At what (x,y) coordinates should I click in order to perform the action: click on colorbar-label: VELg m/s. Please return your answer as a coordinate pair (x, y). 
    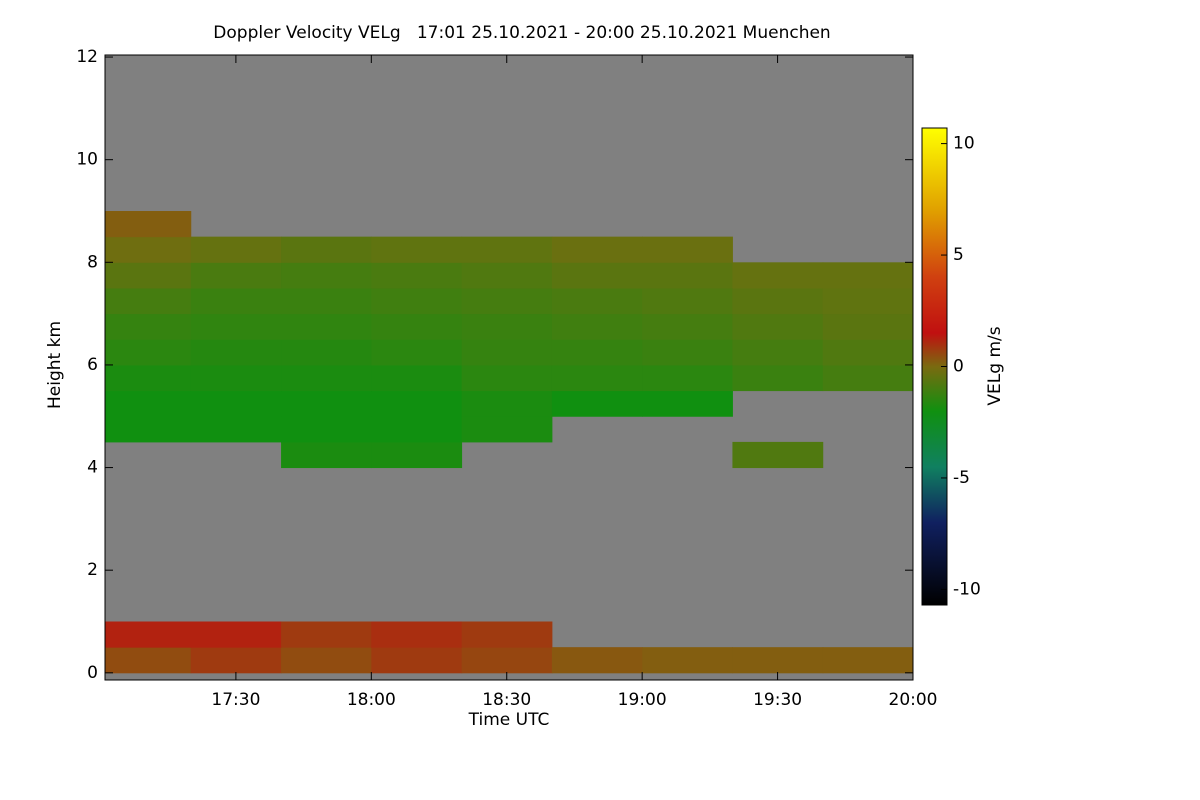
    Looking at the image, I should click on (995, 365).